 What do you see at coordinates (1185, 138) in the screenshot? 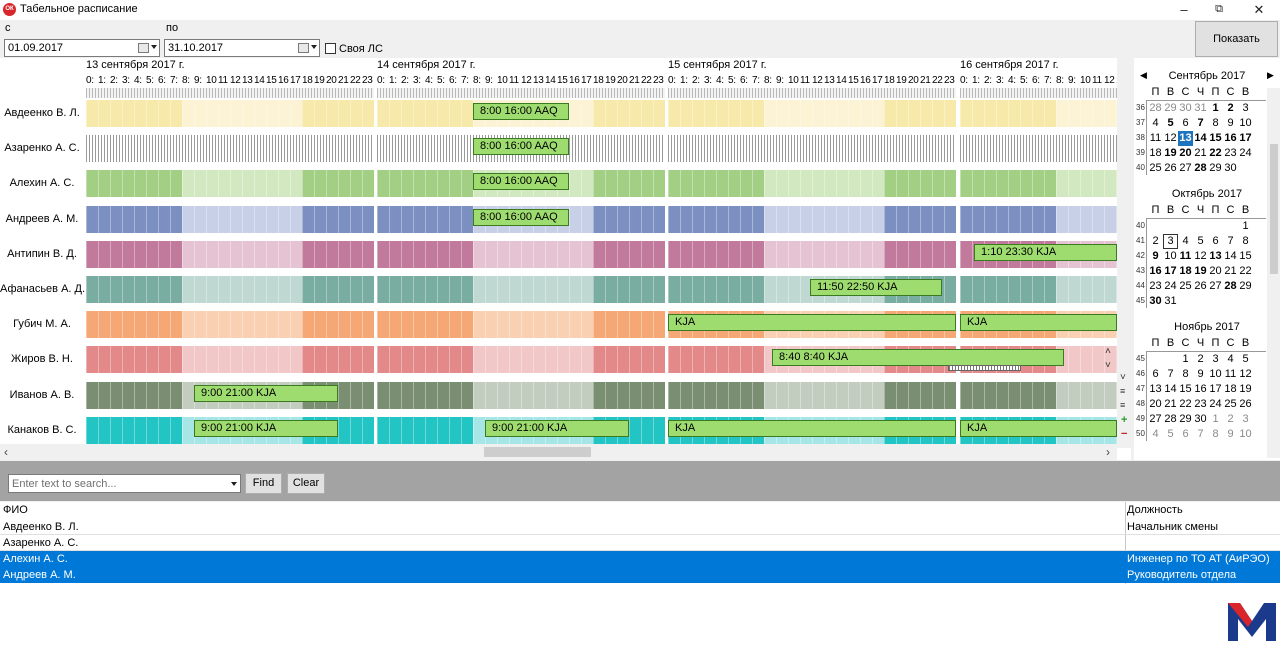
I see `calendar-day: 13` at bounding box center [1185, 138].